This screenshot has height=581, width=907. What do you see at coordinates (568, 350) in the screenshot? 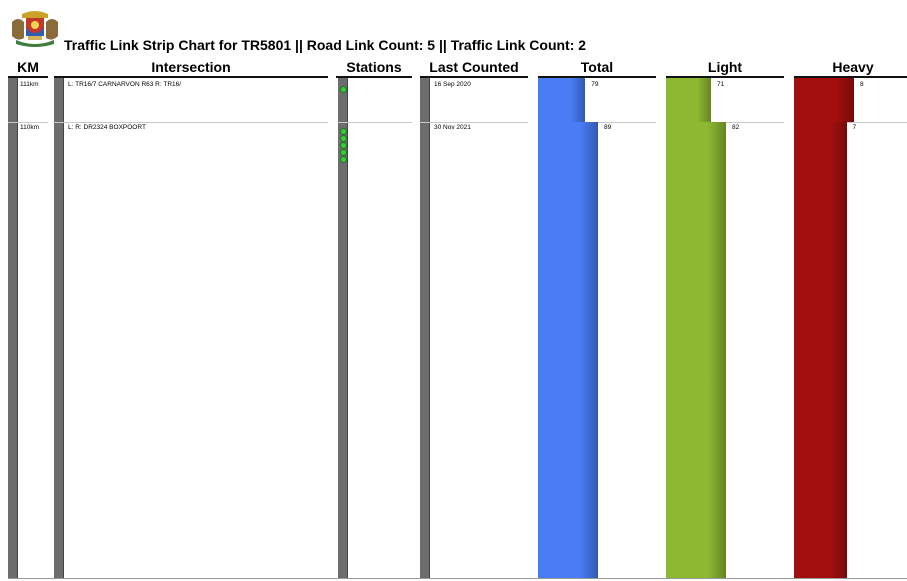
I see `total-bar` at bounding box center [568, 350].